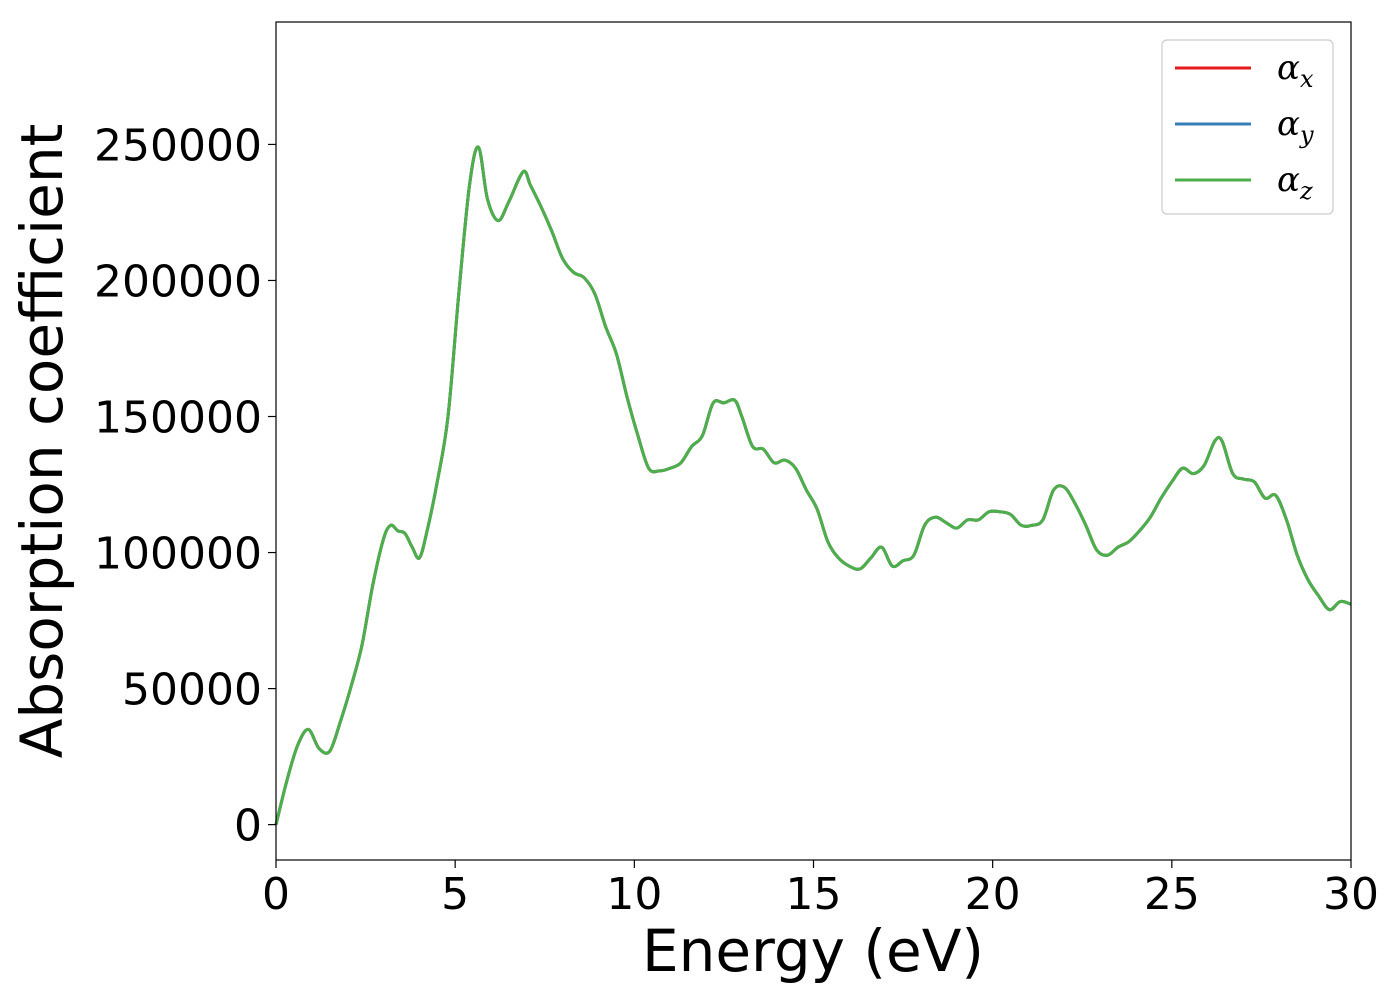  I want to click on y-tick-label: 100000, so click(178, 554).